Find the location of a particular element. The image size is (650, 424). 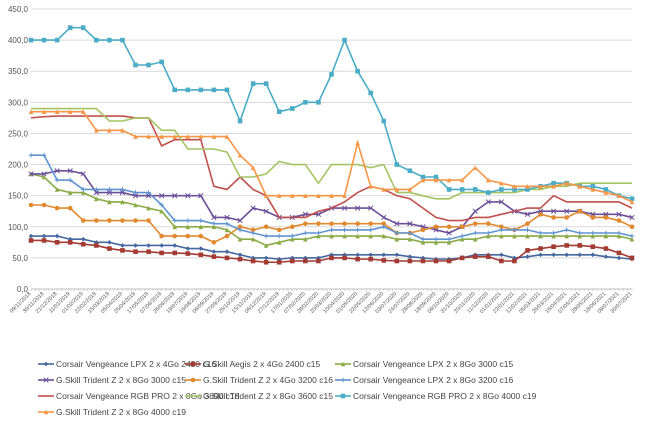

y-tick-label: 250,0 is located at coordinates (18, 133).